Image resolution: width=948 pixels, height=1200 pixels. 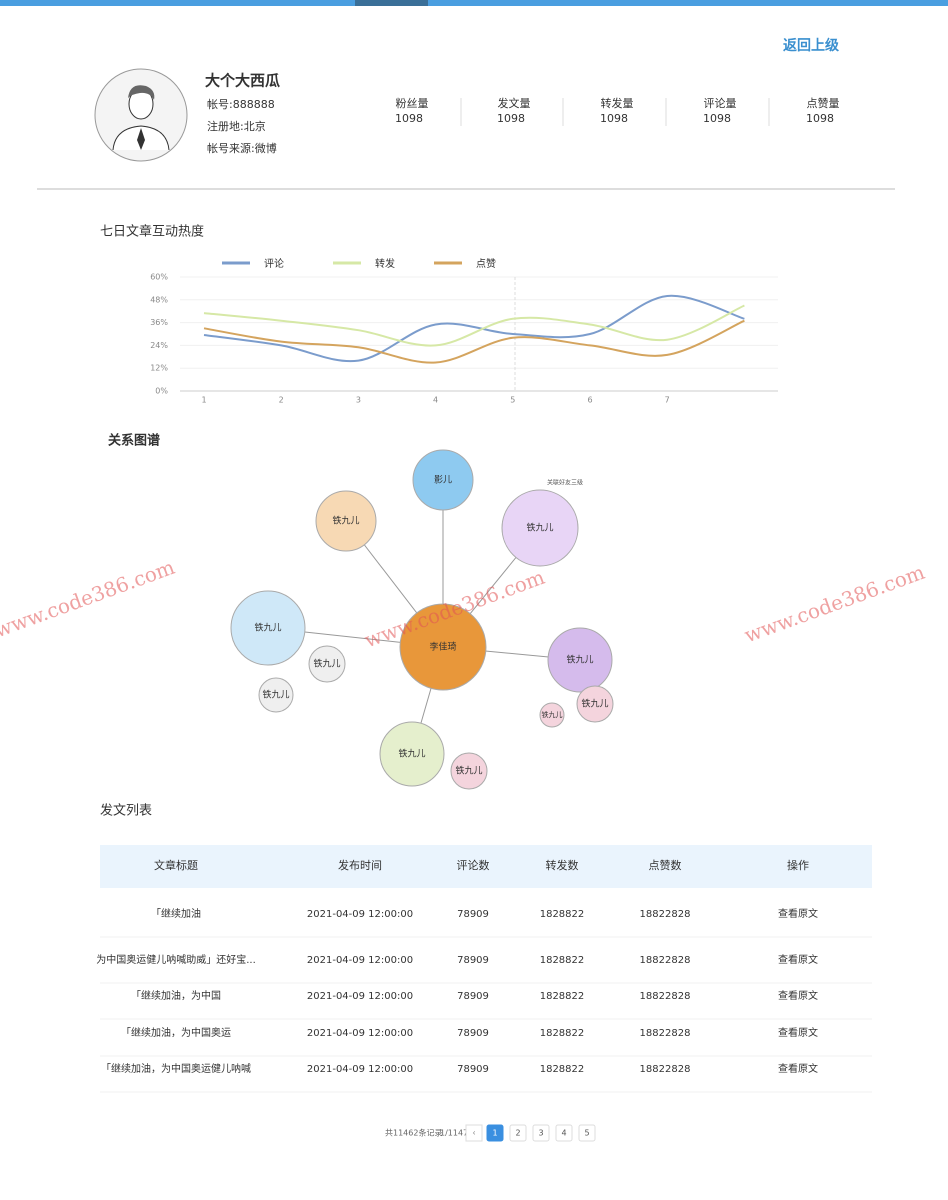 I want to click on page-number: 1, so click(x=494, y=1133).